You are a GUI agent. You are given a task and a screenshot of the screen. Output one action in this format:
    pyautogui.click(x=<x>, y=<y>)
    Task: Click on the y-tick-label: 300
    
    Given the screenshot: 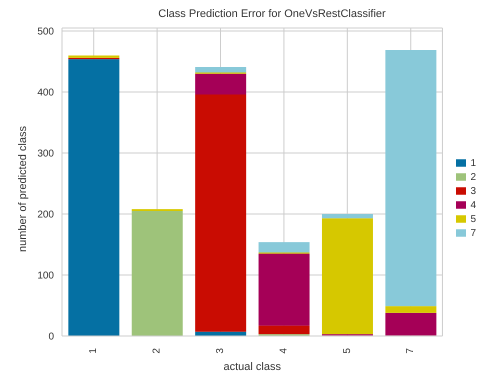 What is the action you would take?
    pyautogui.click(x=45, y=154)
    